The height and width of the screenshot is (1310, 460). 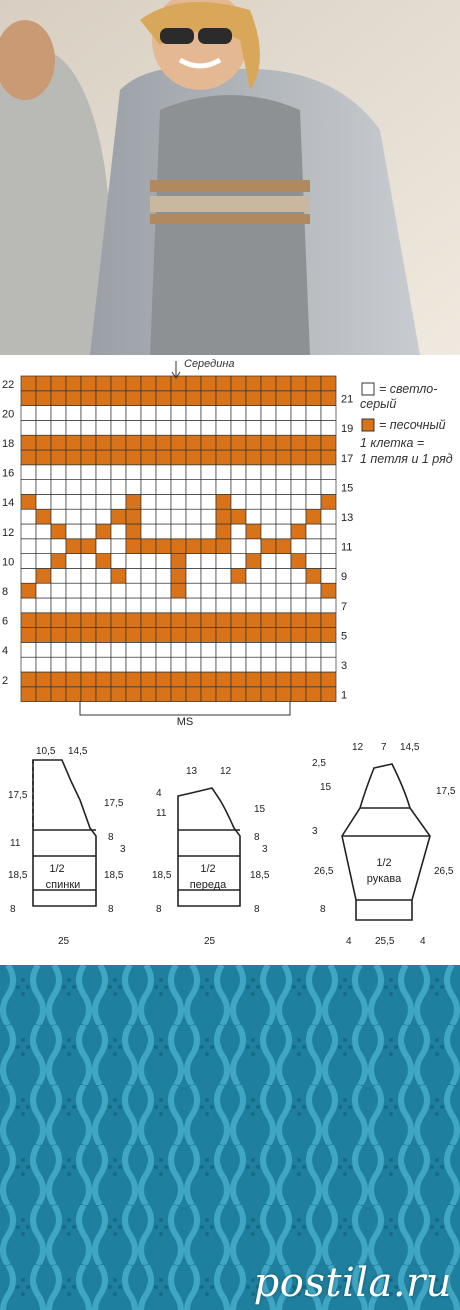 I want to click on sleeve-left-1: 15, so click(x=326, y=787).